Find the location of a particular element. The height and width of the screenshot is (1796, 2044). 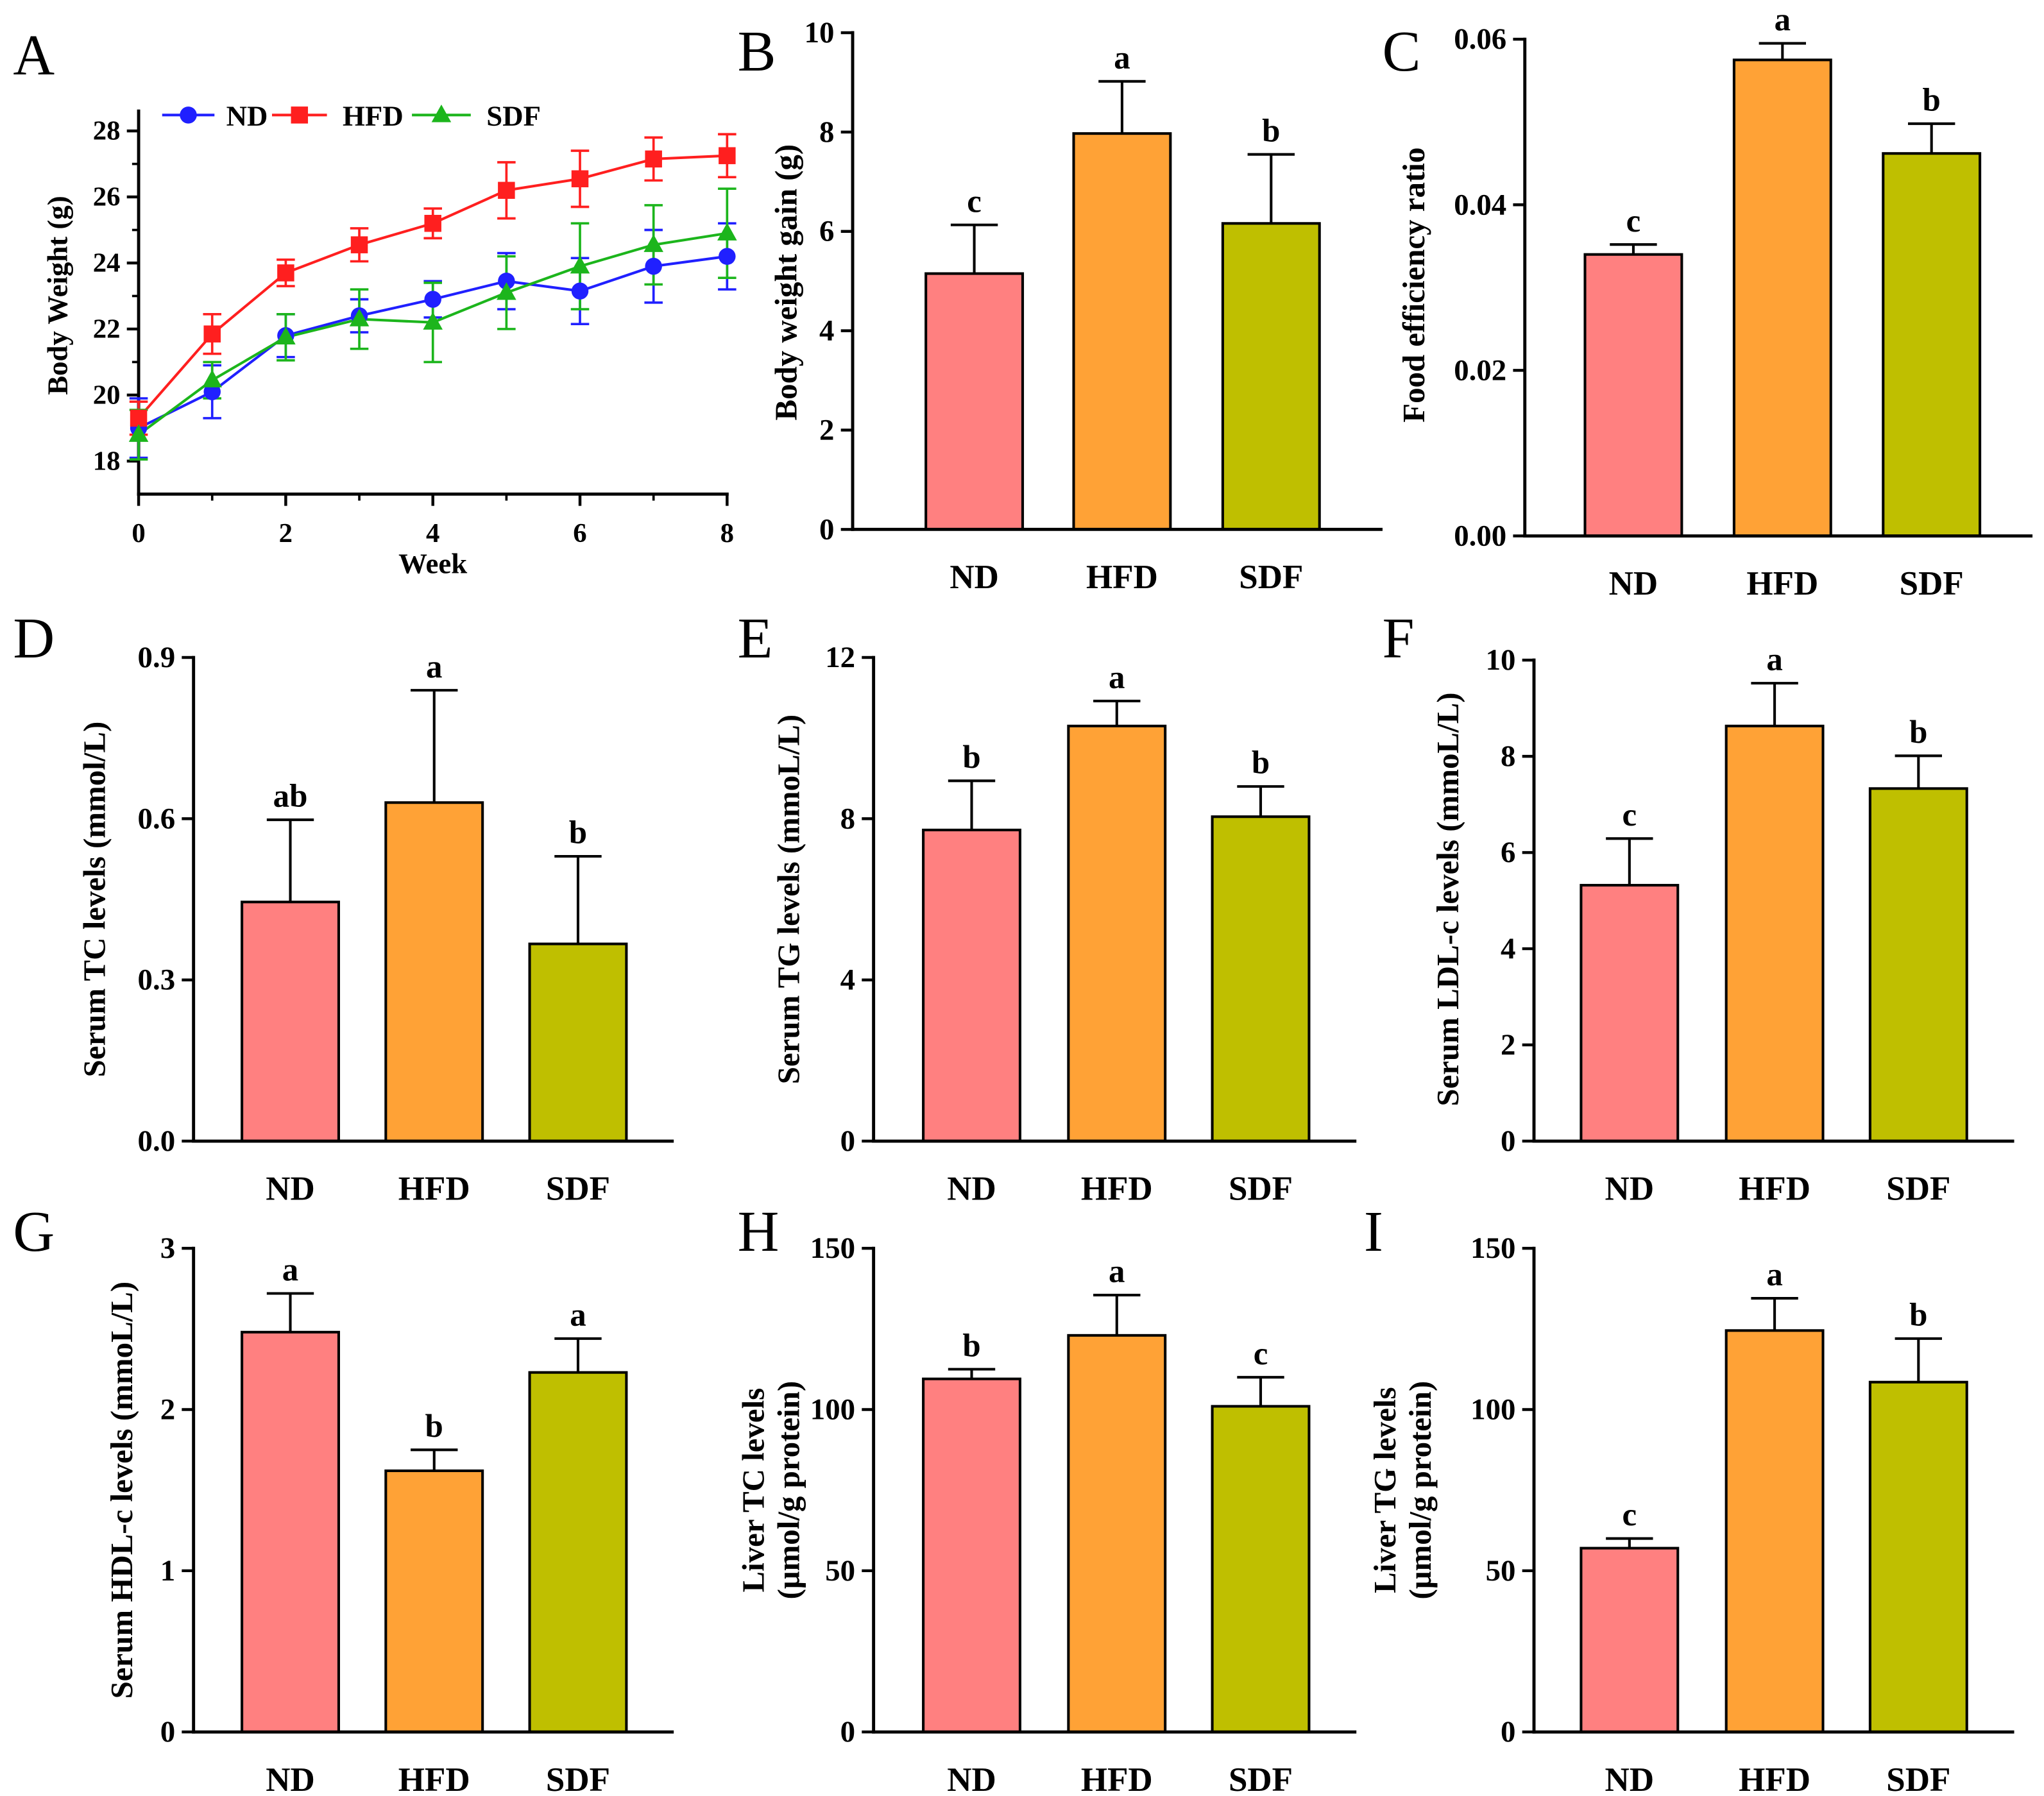

panel-letter: I is located at coordinates (1374, 1232).